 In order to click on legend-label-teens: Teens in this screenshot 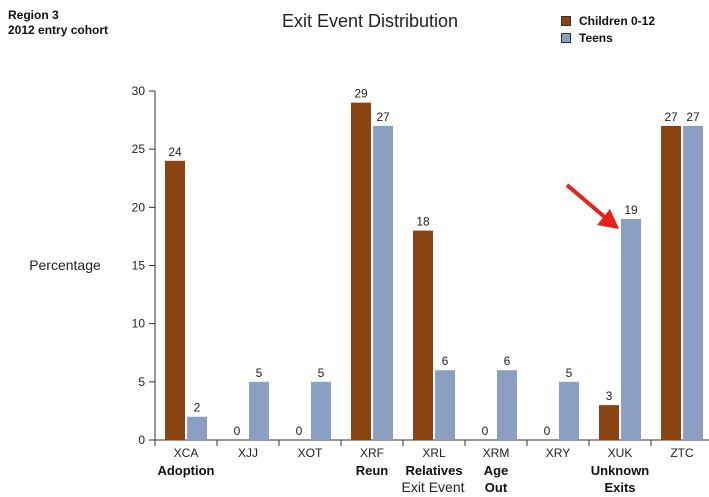, I will do `click(596, 37)`.